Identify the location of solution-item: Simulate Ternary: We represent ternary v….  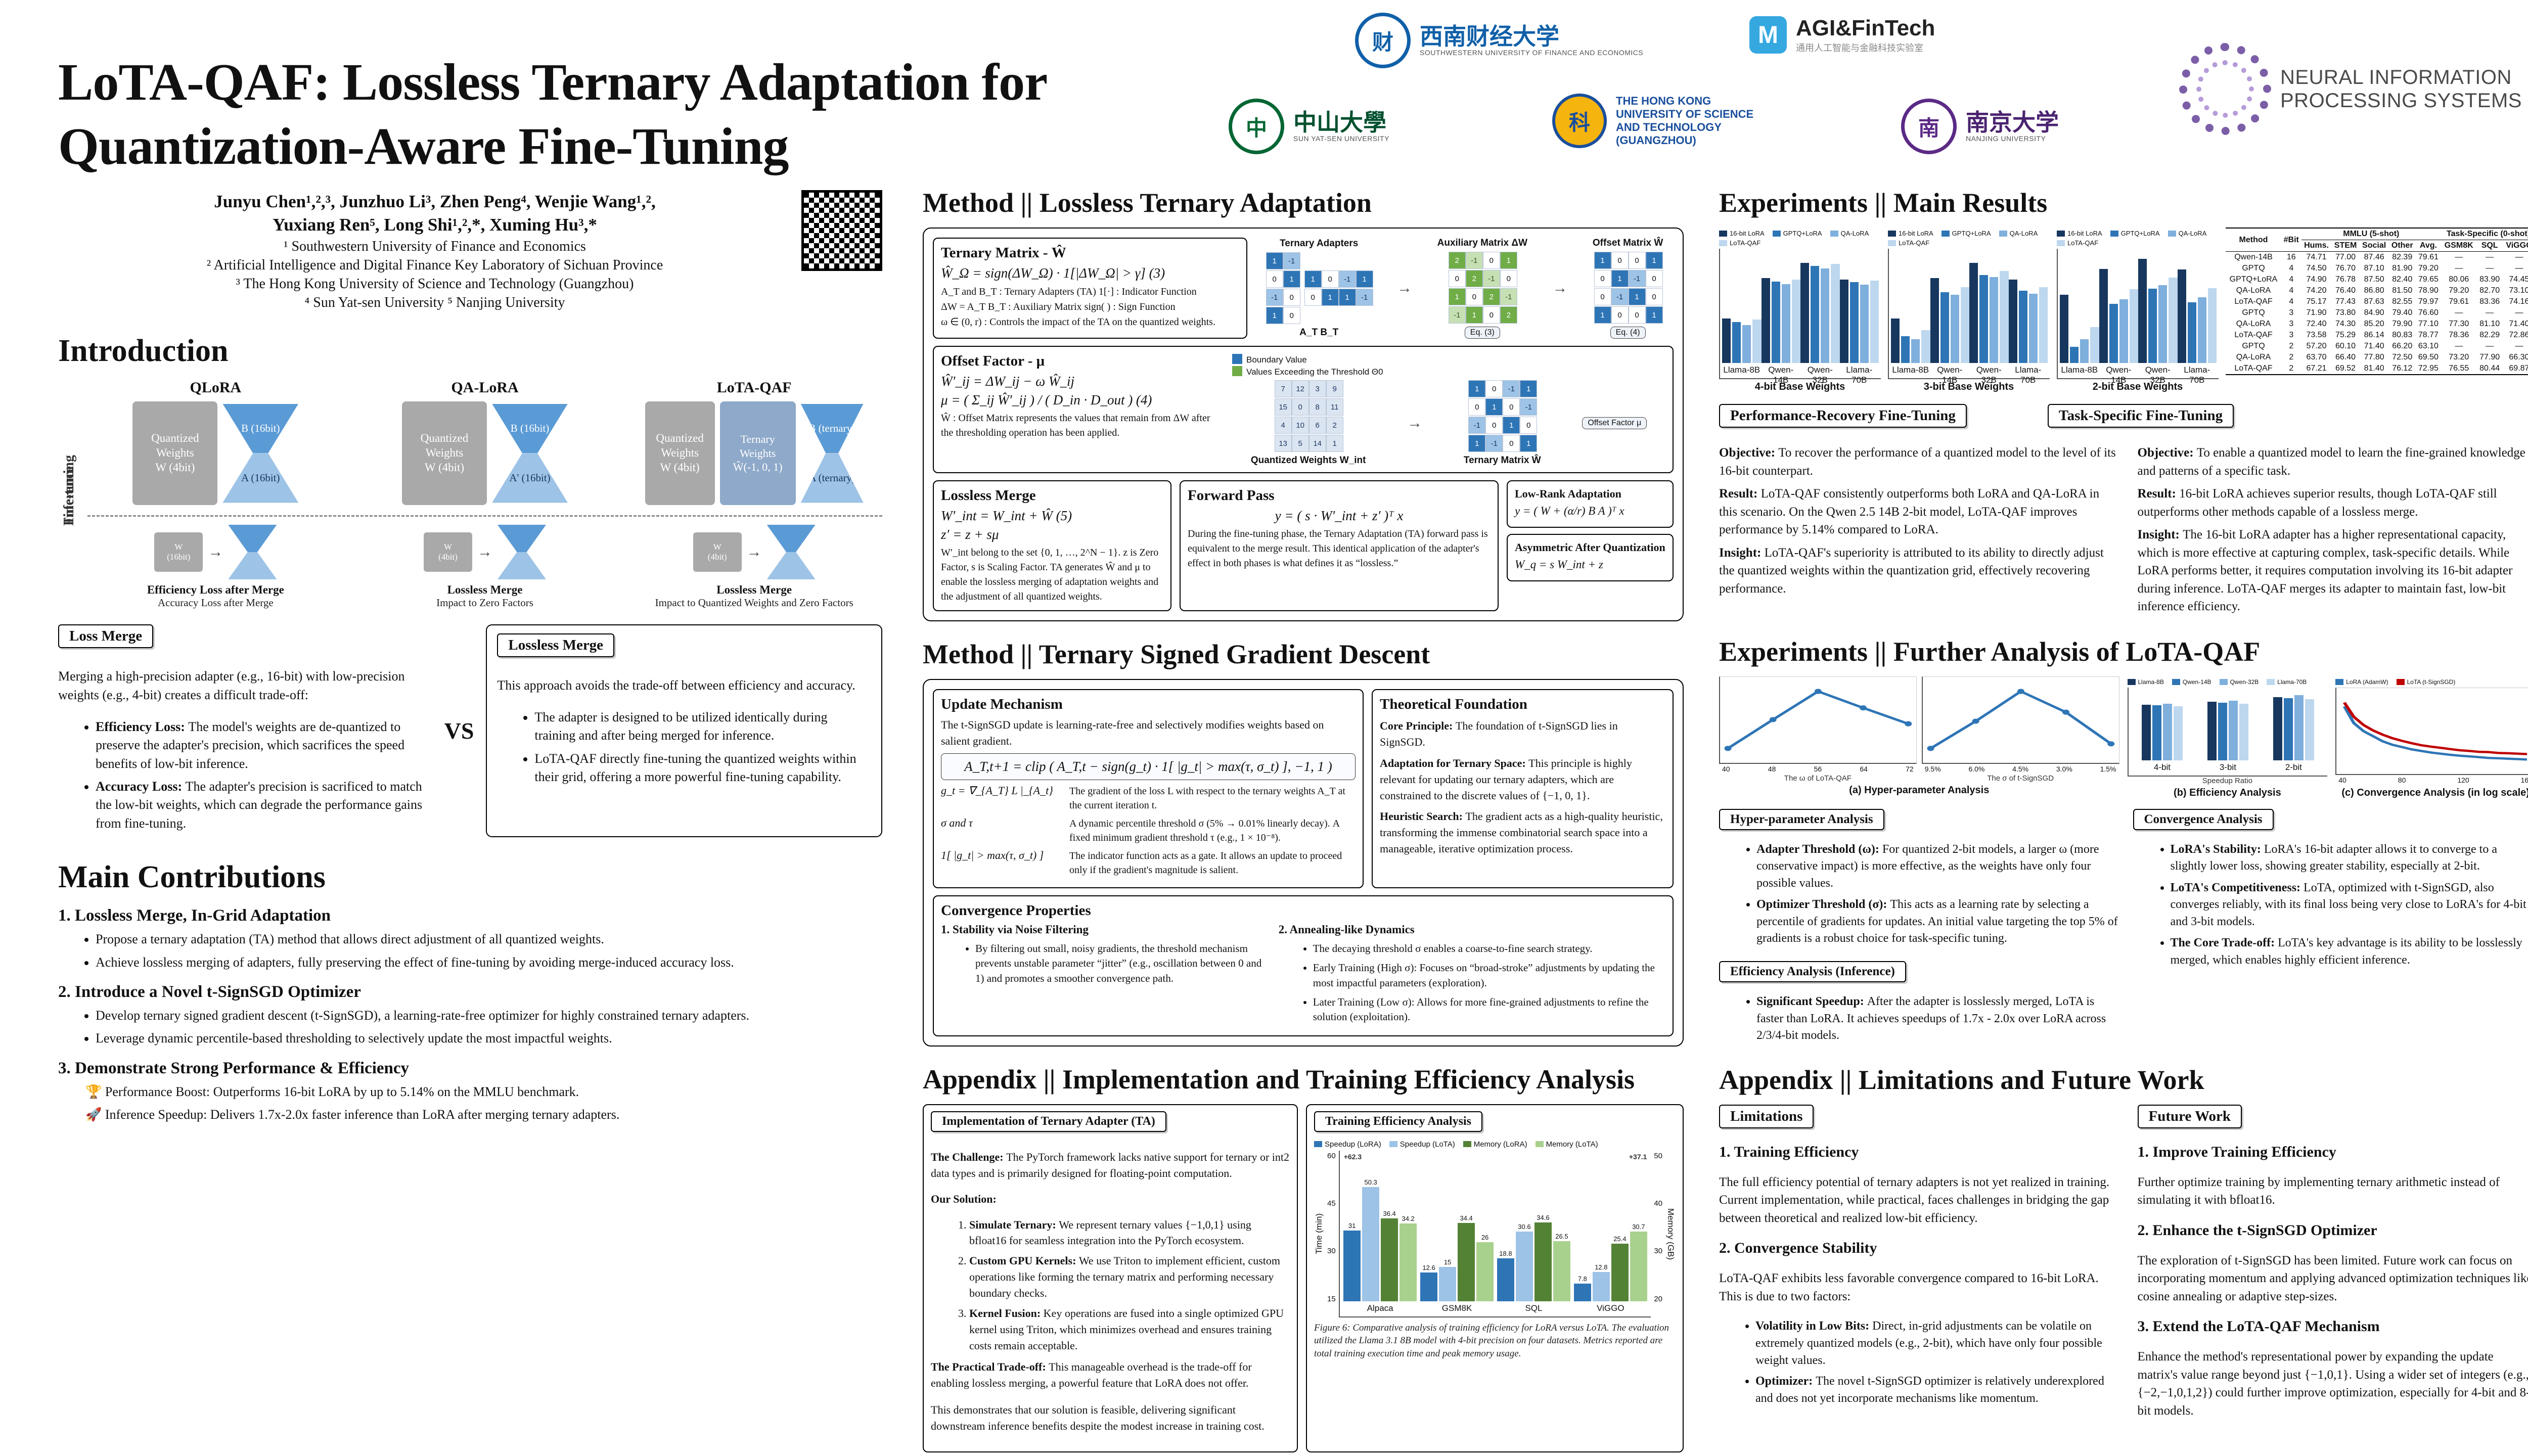
(1130, 1233).